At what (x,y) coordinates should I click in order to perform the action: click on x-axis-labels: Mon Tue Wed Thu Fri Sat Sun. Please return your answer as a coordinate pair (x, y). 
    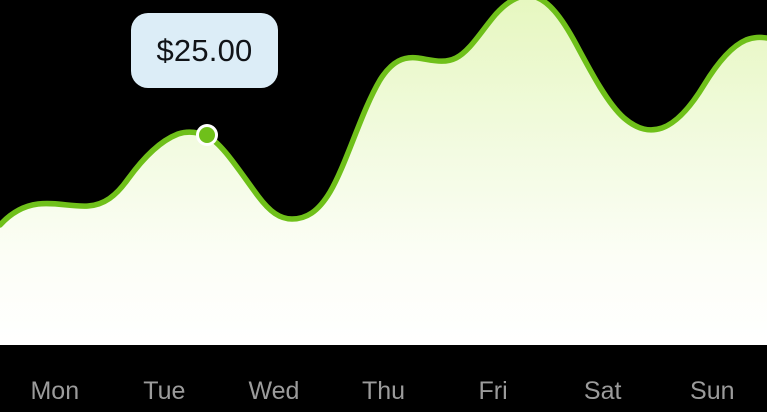
    Looking at the image, I should click on (383, 391).